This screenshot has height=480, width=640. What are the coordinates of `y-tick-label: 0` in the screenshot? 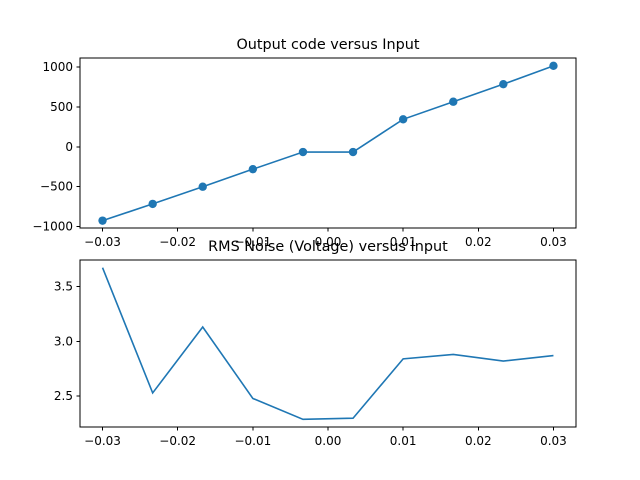 It's located at (69, 147).